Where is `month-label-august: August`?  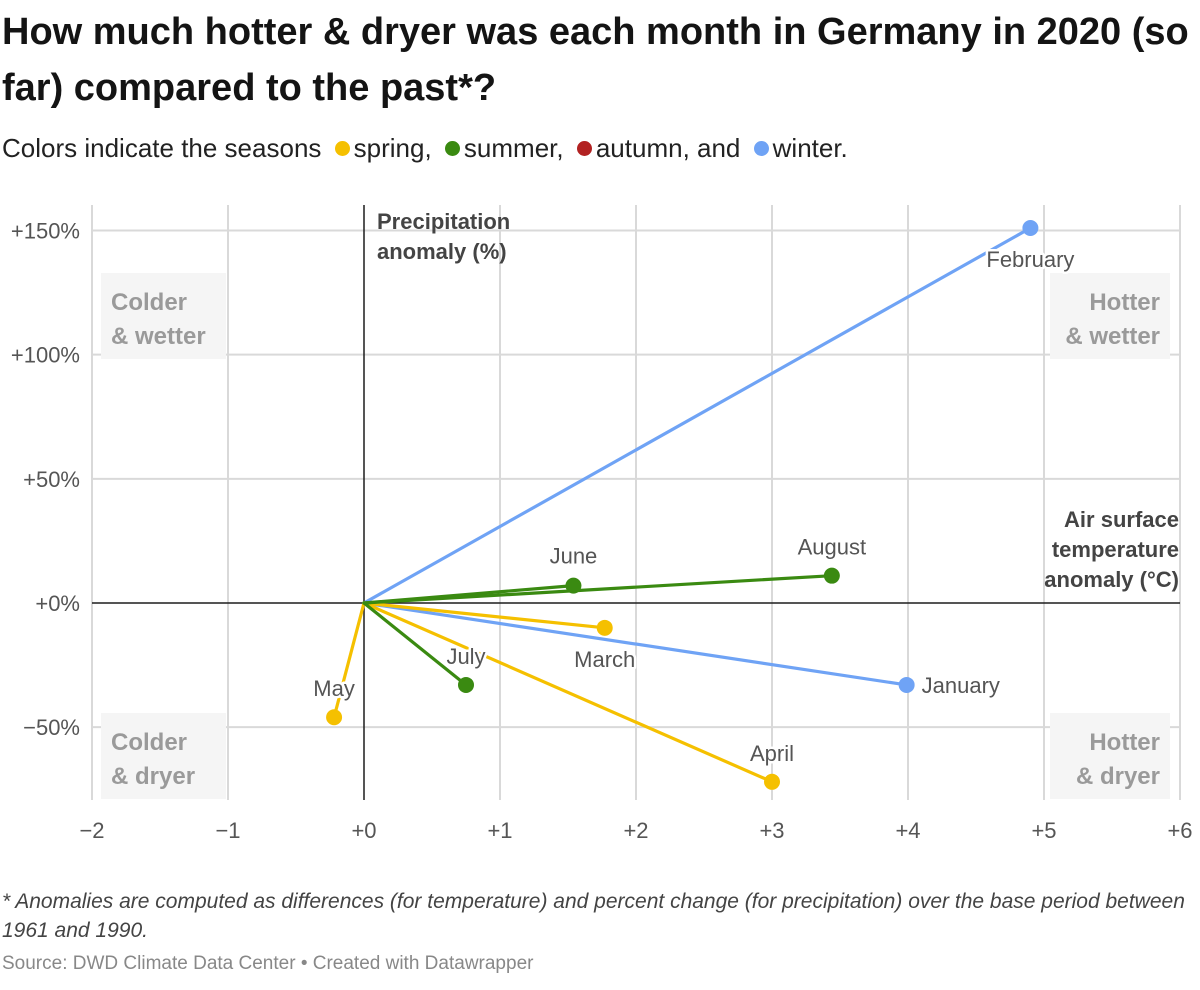 month-label-august: August is located at coordinates (832, 547).